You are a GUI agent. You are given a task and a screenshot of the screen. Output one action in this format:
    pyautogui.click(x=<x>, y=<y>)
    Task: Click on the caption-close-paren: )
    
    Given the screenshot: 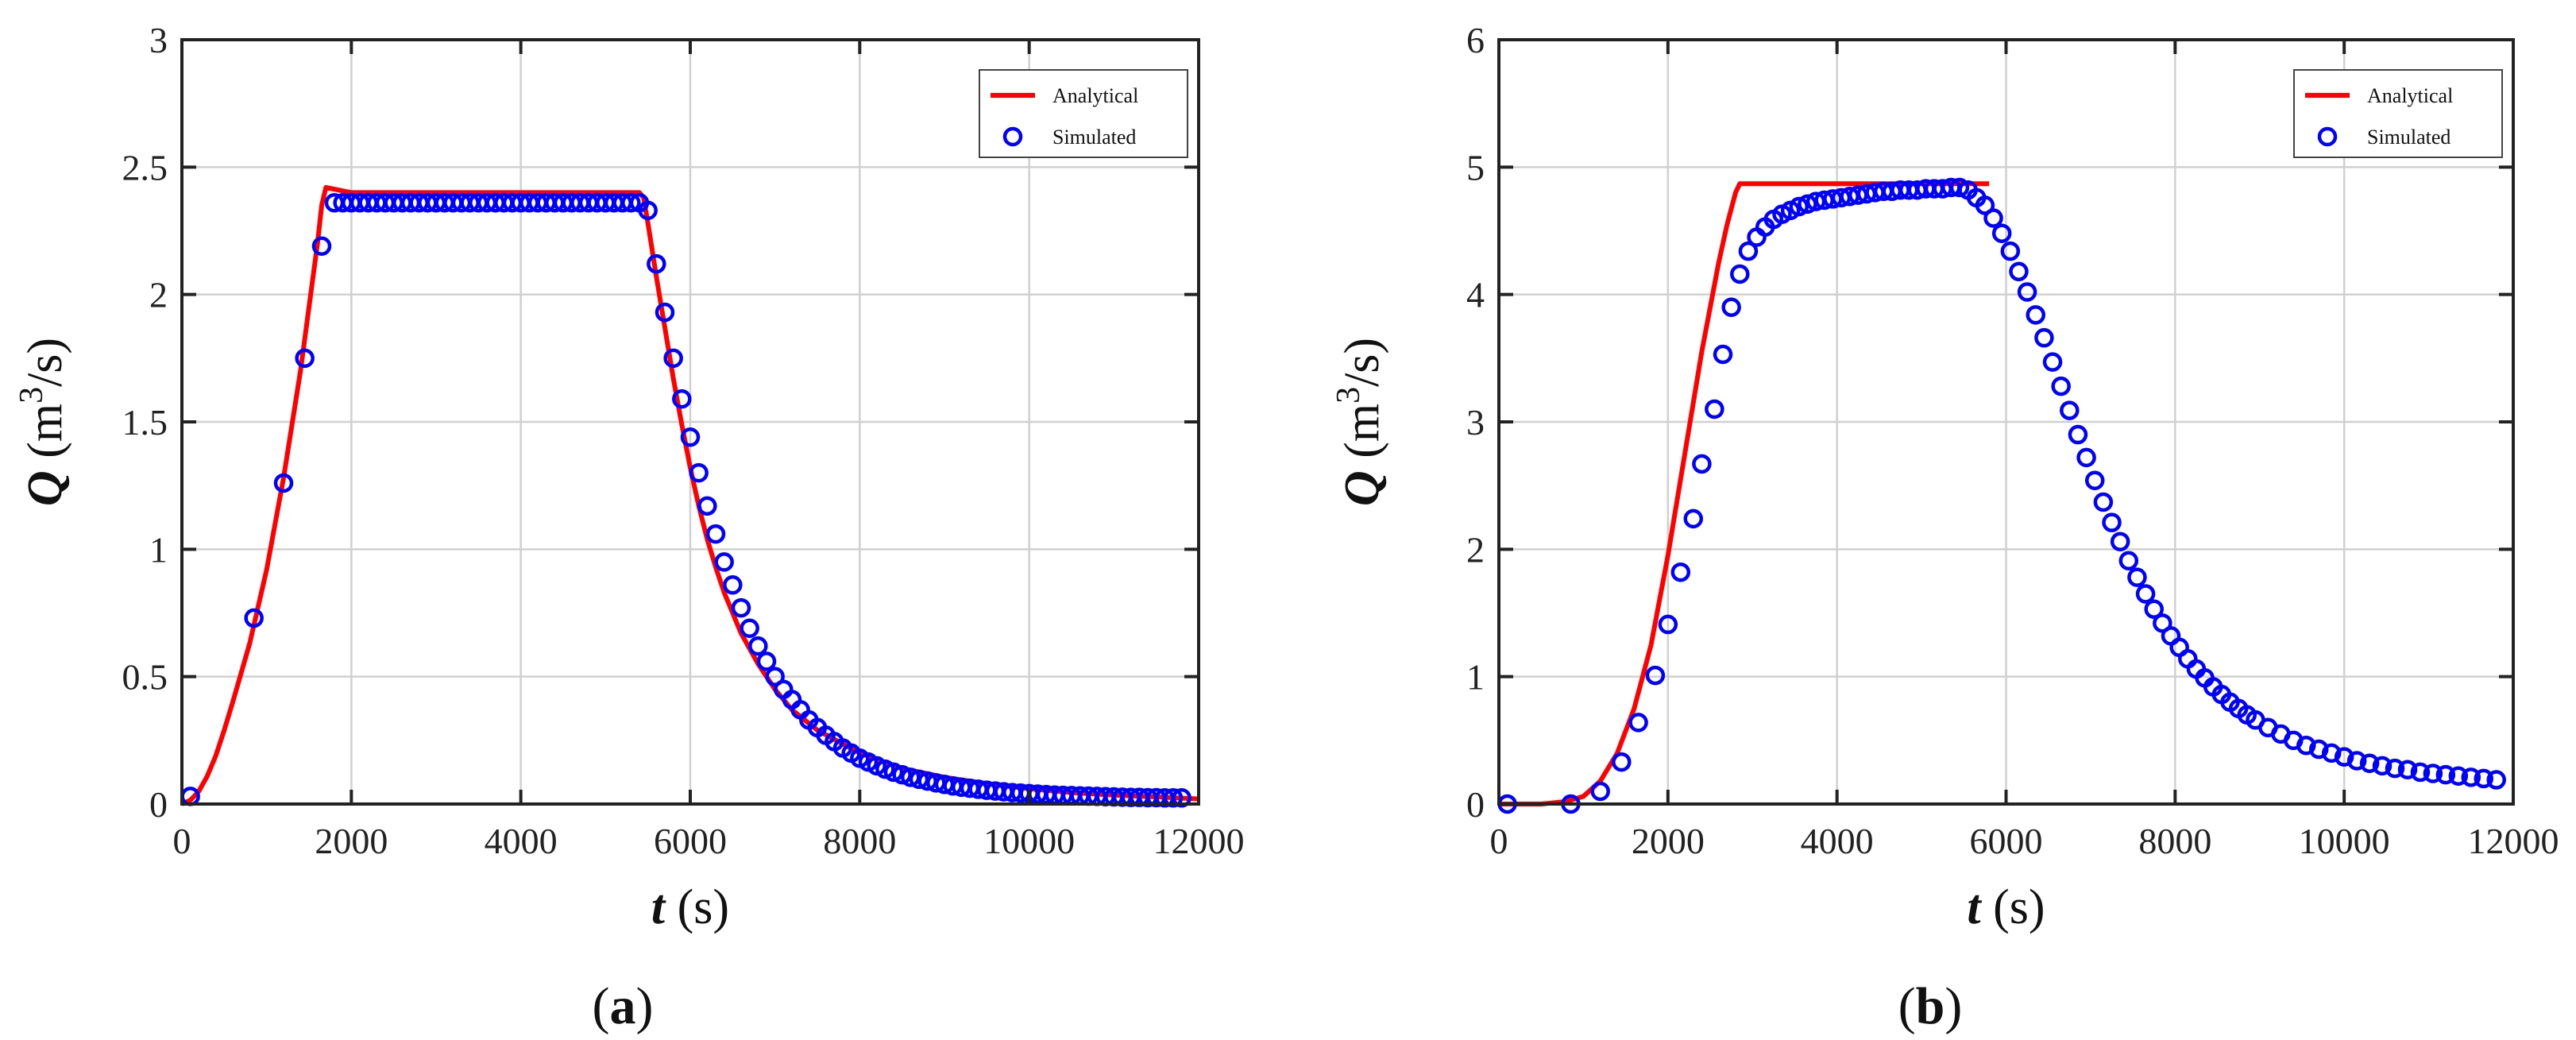 What is the action you would take?
    pyautogui.click(x=1953, y=1006)
    